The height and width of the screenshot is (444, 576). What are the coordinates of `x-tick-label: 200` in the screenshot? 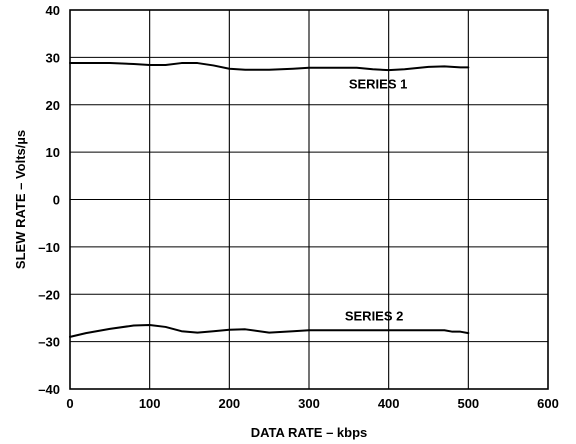 It's located at (229, 403).